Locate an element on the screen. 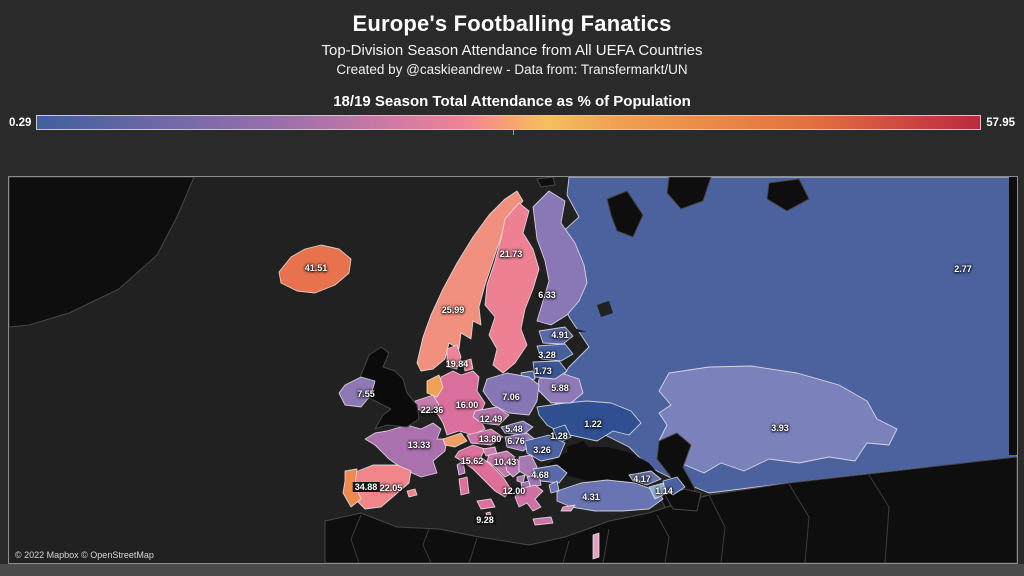 This screenshot has width=1024, height=576. country-shape-latvia is located at coordinates (555, 352).